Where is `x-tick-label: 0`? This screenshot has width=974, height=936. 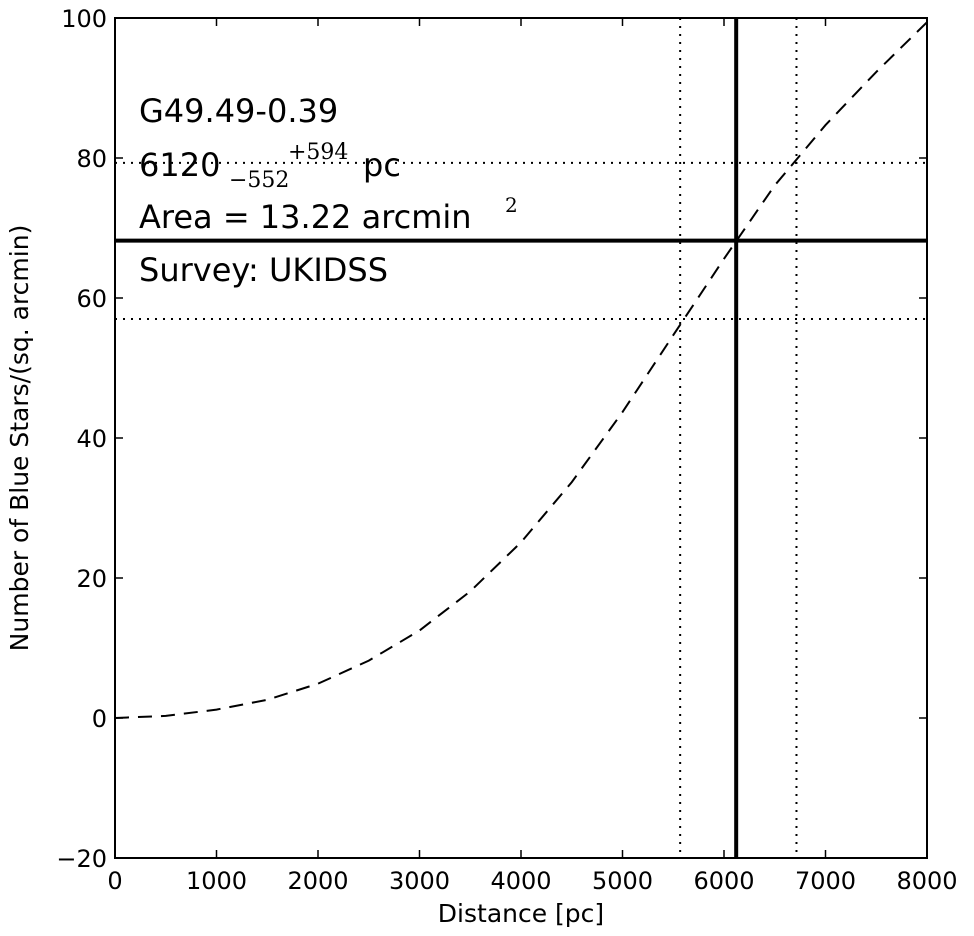 x-tick-label: 0 is located at coordinates (114, 881).